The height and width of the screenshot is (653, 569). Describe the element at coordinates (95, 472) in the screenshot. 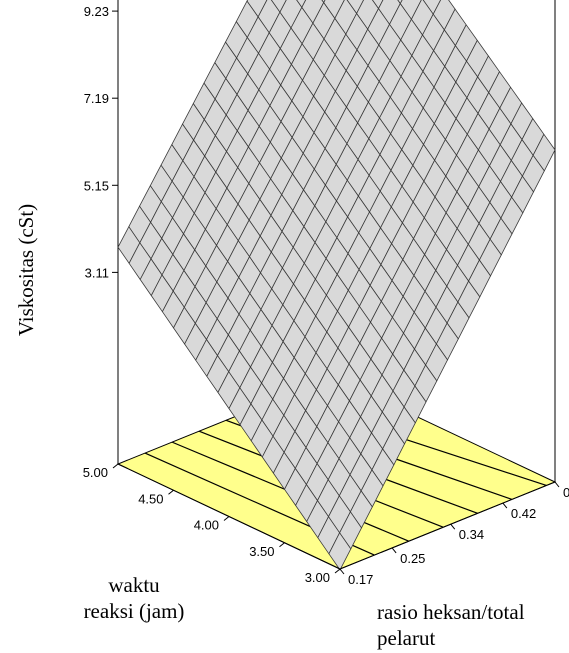

I see `x-tick-label: 5.00` at that location.